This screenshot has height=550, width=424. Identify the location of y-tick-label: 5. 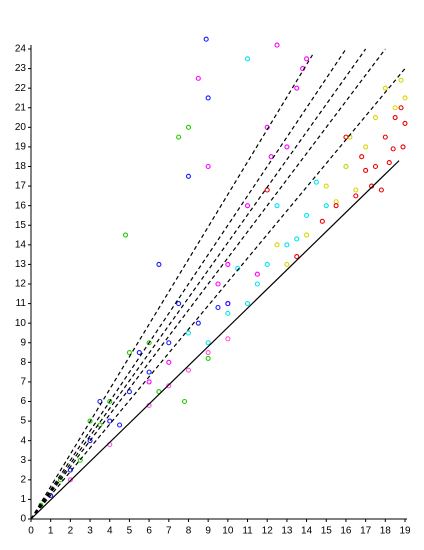
(23, 421).